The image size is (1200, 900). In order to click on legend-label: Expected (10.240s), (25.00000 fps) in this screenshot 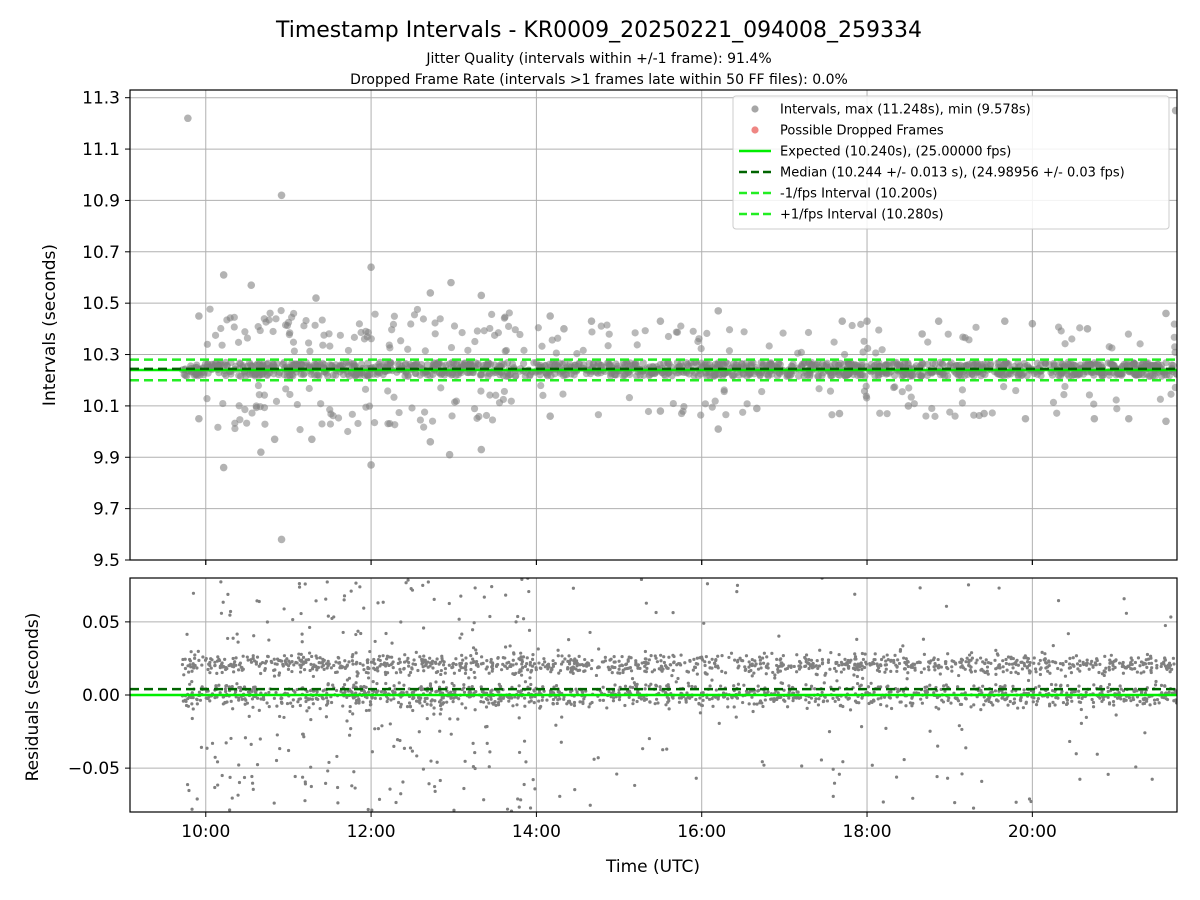, I will do `click(895, 152)`.